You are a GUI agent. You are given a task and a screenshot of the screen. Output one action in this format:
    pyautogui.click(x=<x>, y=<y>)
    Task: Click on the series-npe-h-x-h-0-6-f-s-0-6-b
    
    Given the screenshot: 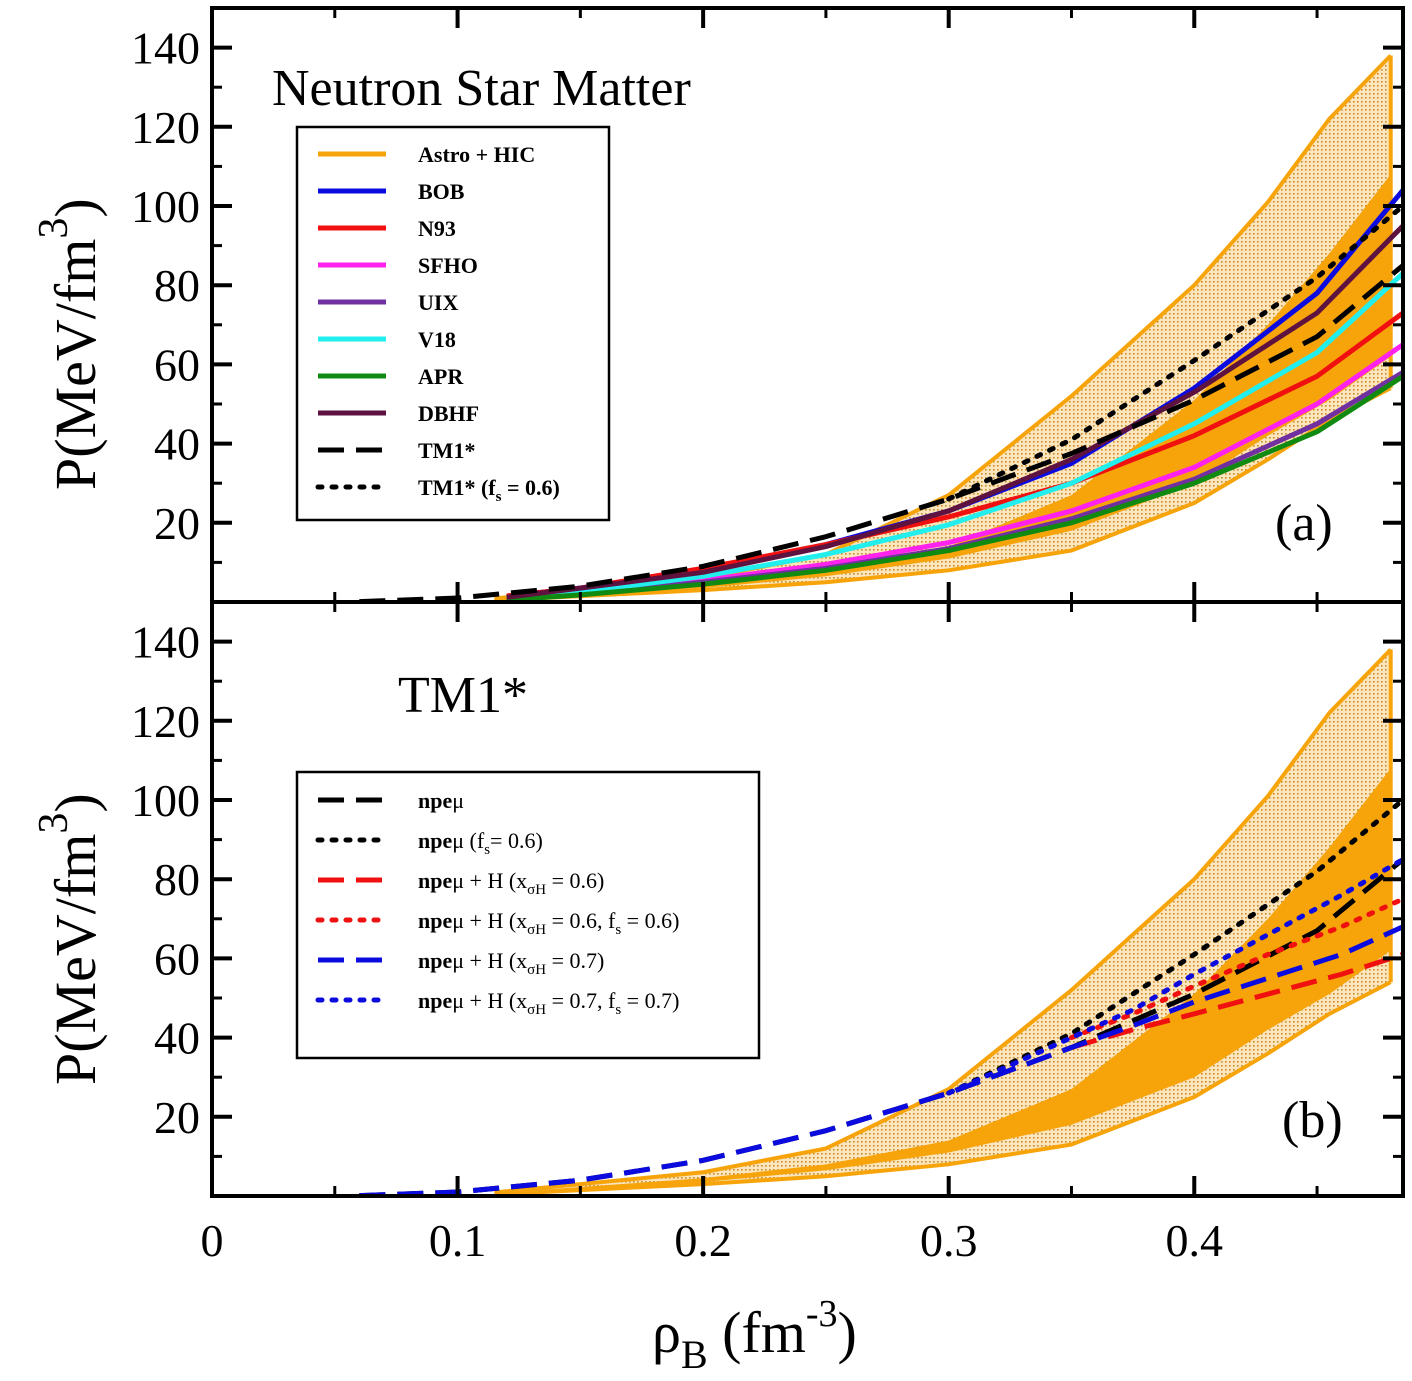 What is the action you would take?
    pyautogui.click(x=1235, y=968)
    